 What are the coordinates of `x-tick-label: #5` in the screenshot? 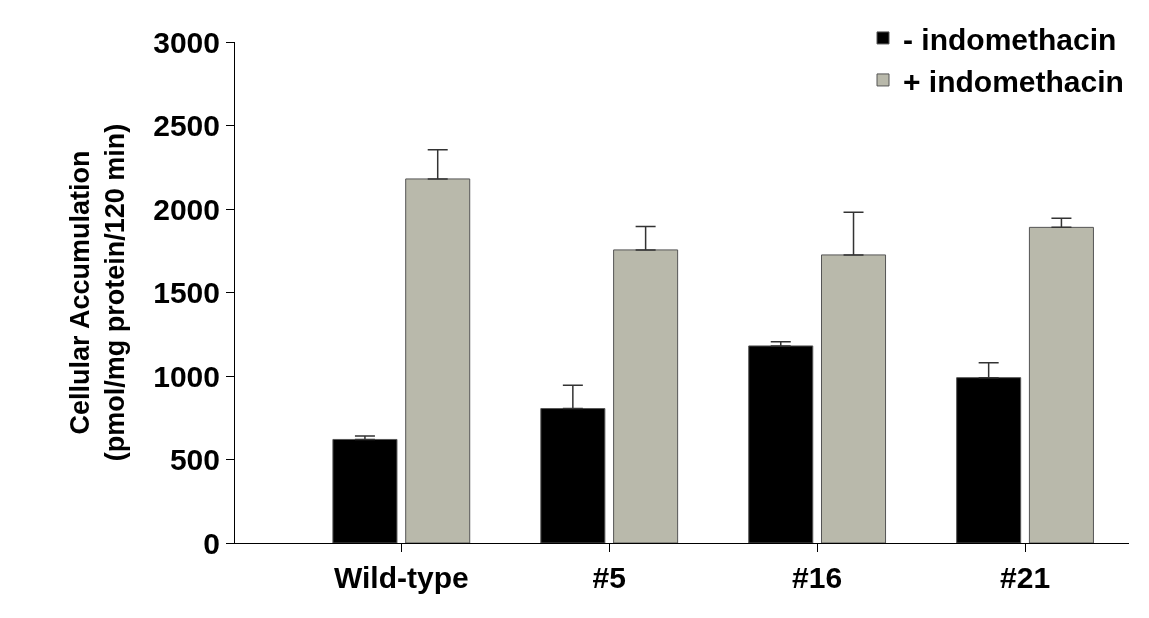 It's located at (609, 577).